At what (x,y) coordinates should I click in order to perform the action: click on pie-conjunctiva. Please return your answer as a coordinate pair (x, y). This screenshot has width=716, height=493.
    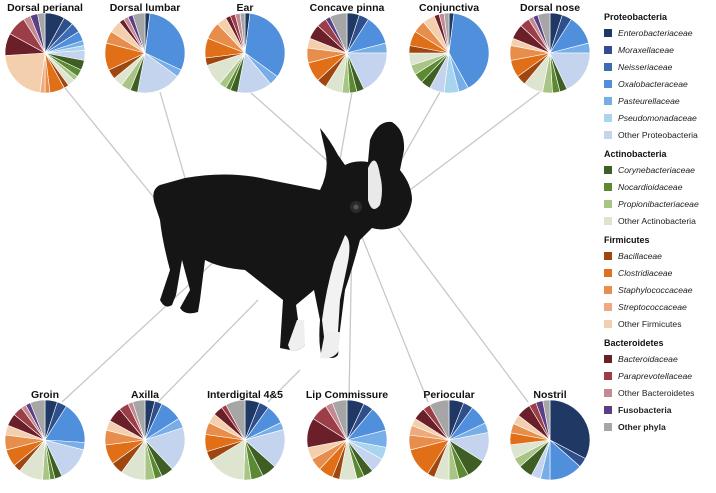
    Looking at the image, I should click on (449, 53).